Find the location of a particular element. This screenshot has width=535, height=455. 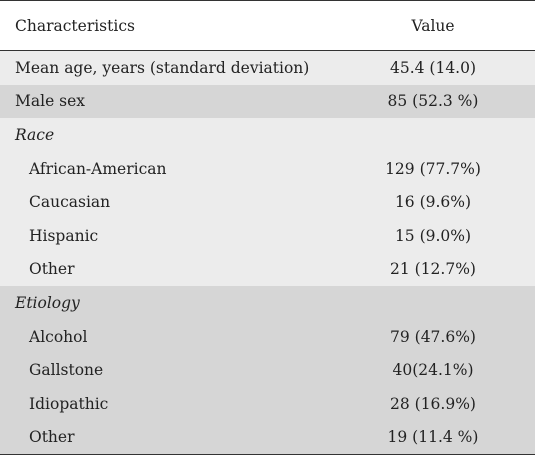

row-value: 28 (16.9%) is located at coordinates (433, 403).